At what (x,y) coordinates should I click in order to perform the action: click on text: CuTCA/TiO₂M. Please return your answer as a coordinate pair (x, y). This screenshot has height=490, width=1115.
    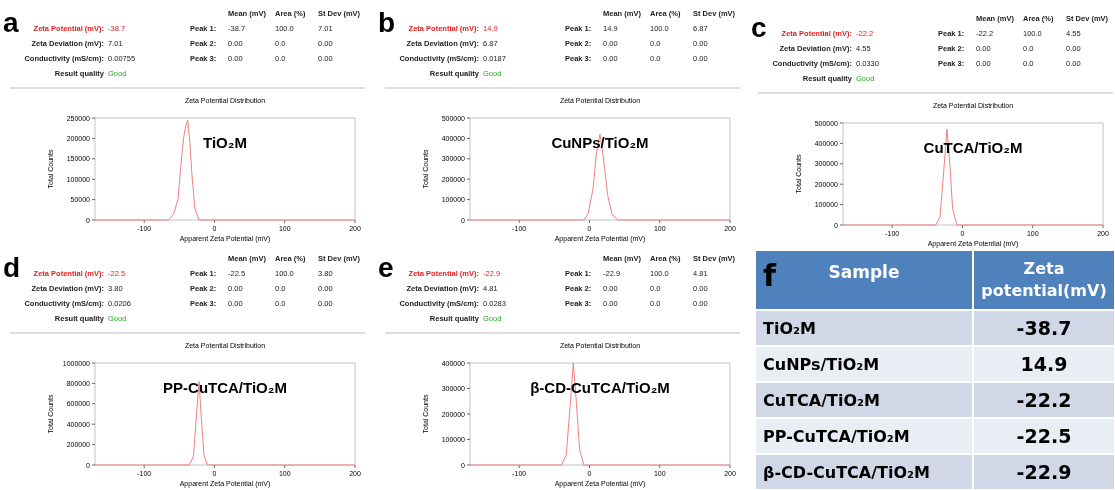
    Looking at the image, I should click on (821, 400).